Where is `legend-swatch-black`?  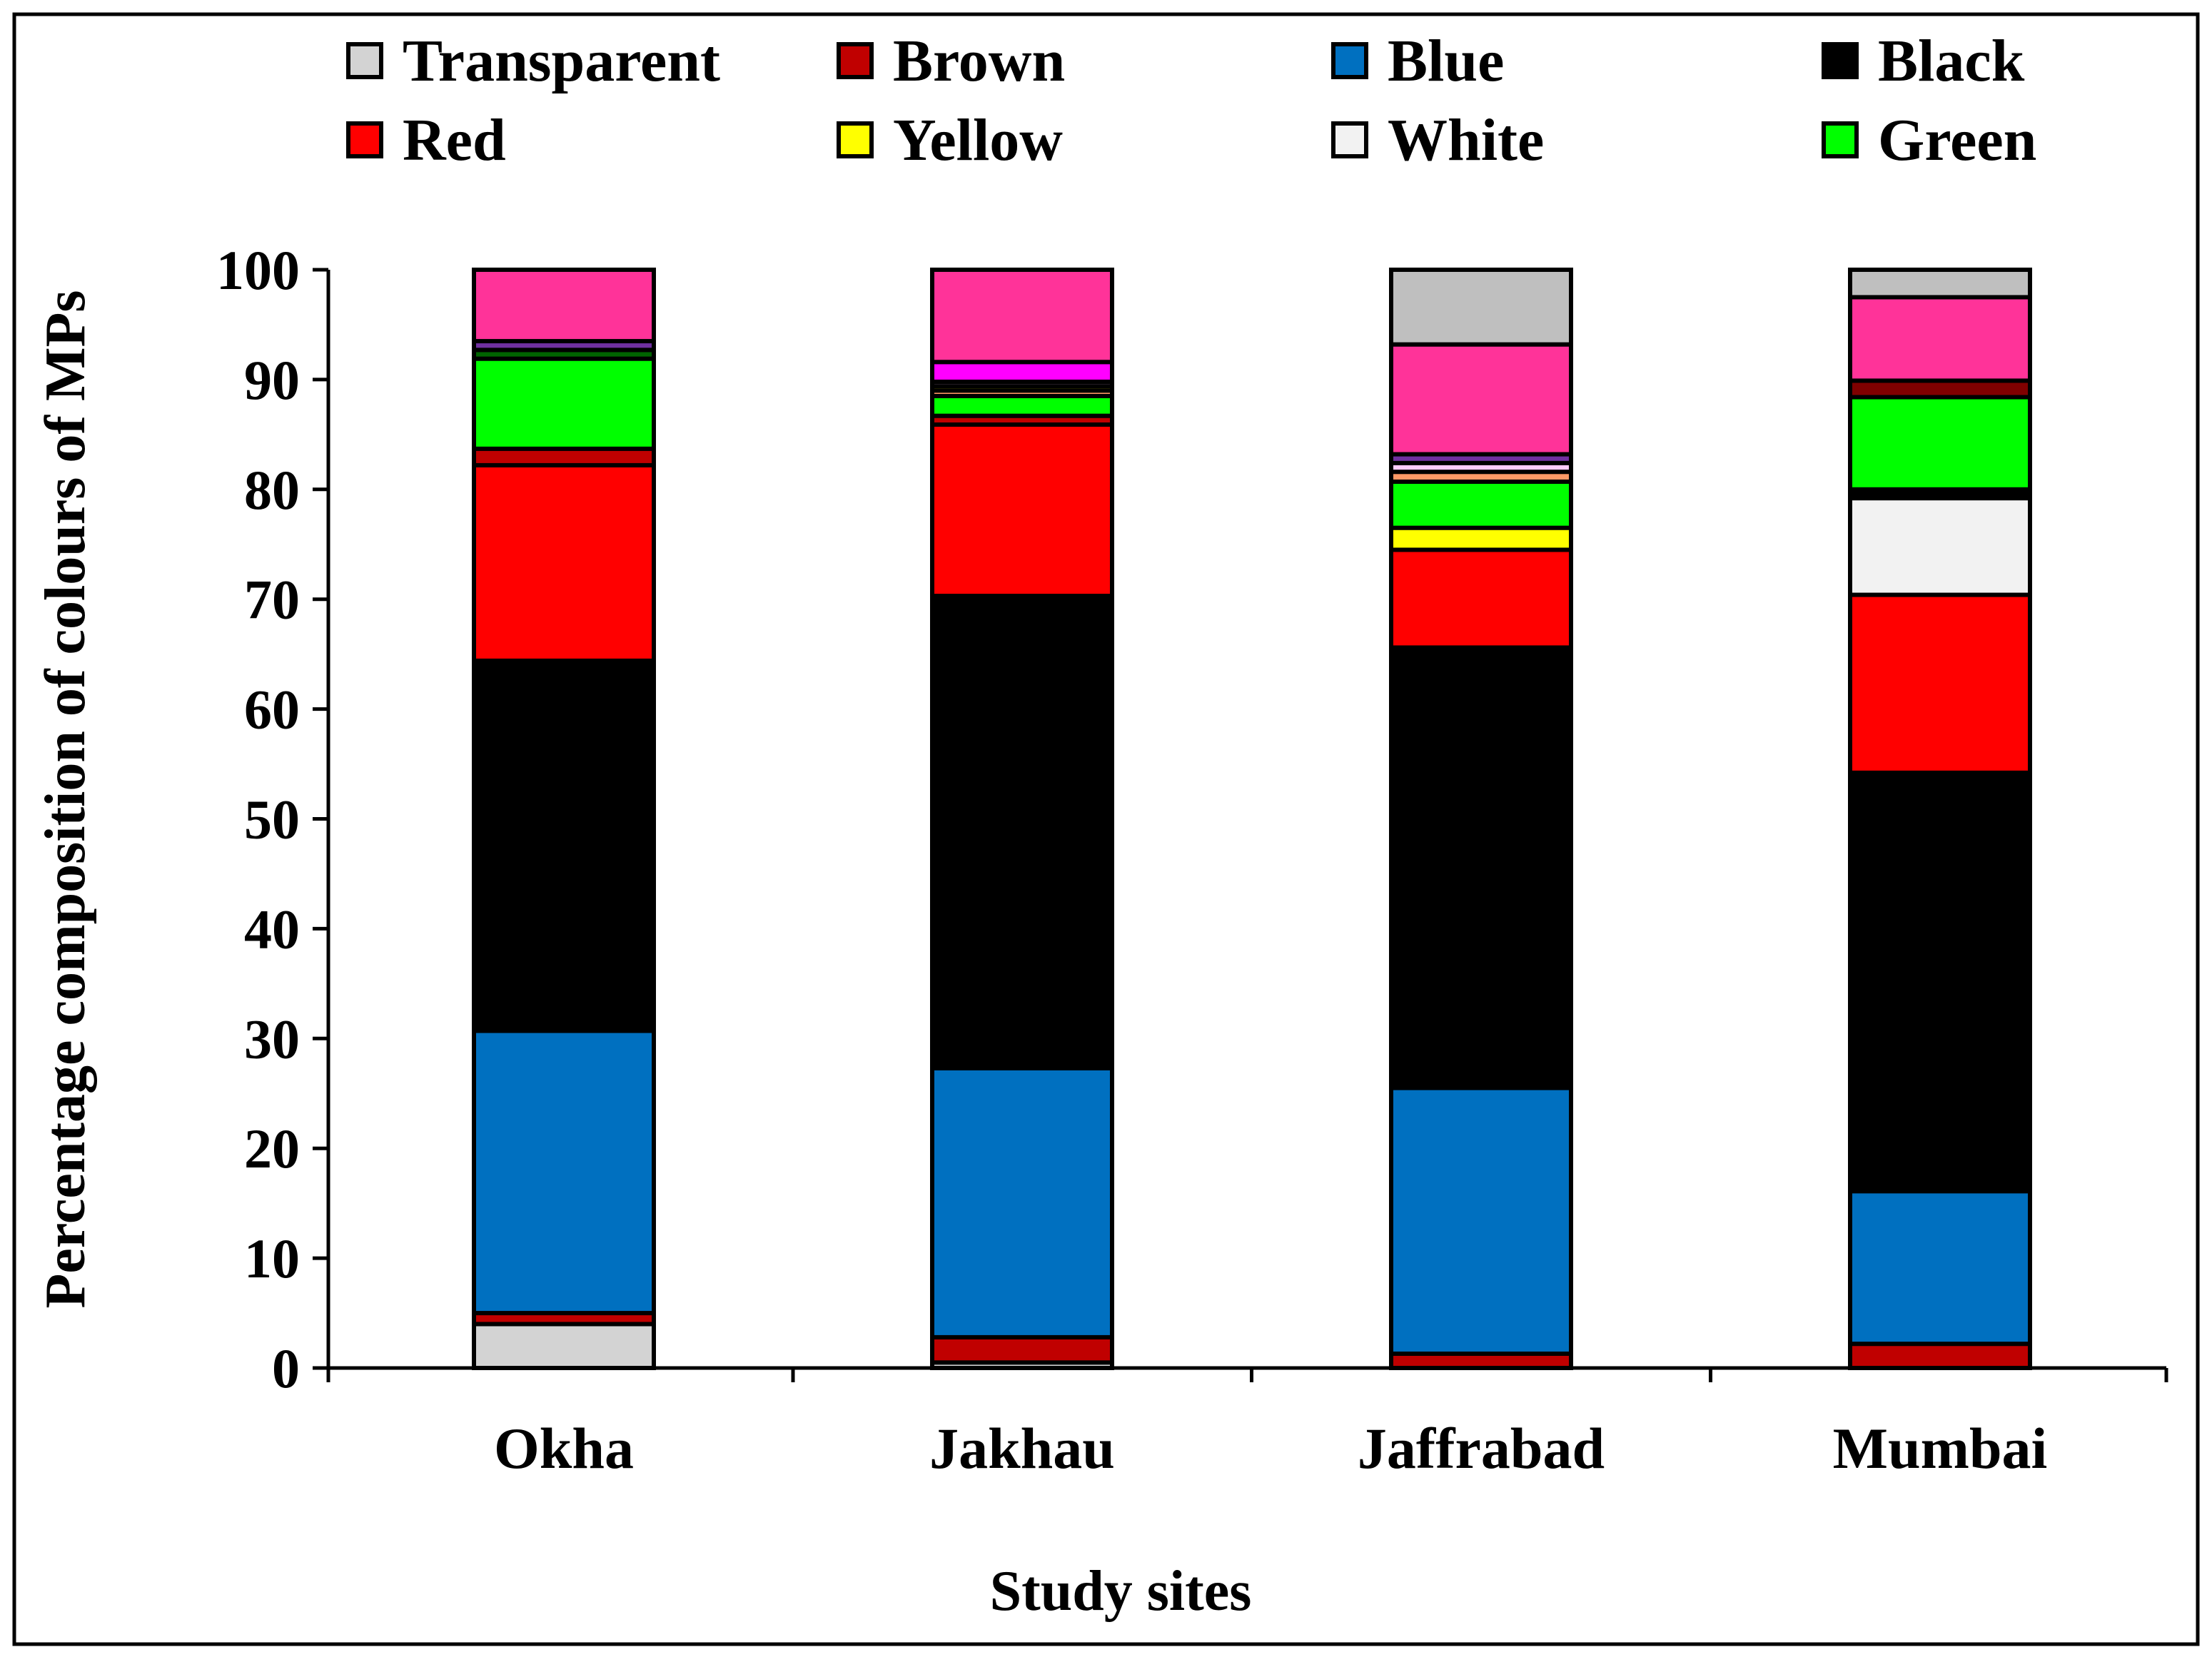
legend-swatch-black is located at coordinates (1840, 61).